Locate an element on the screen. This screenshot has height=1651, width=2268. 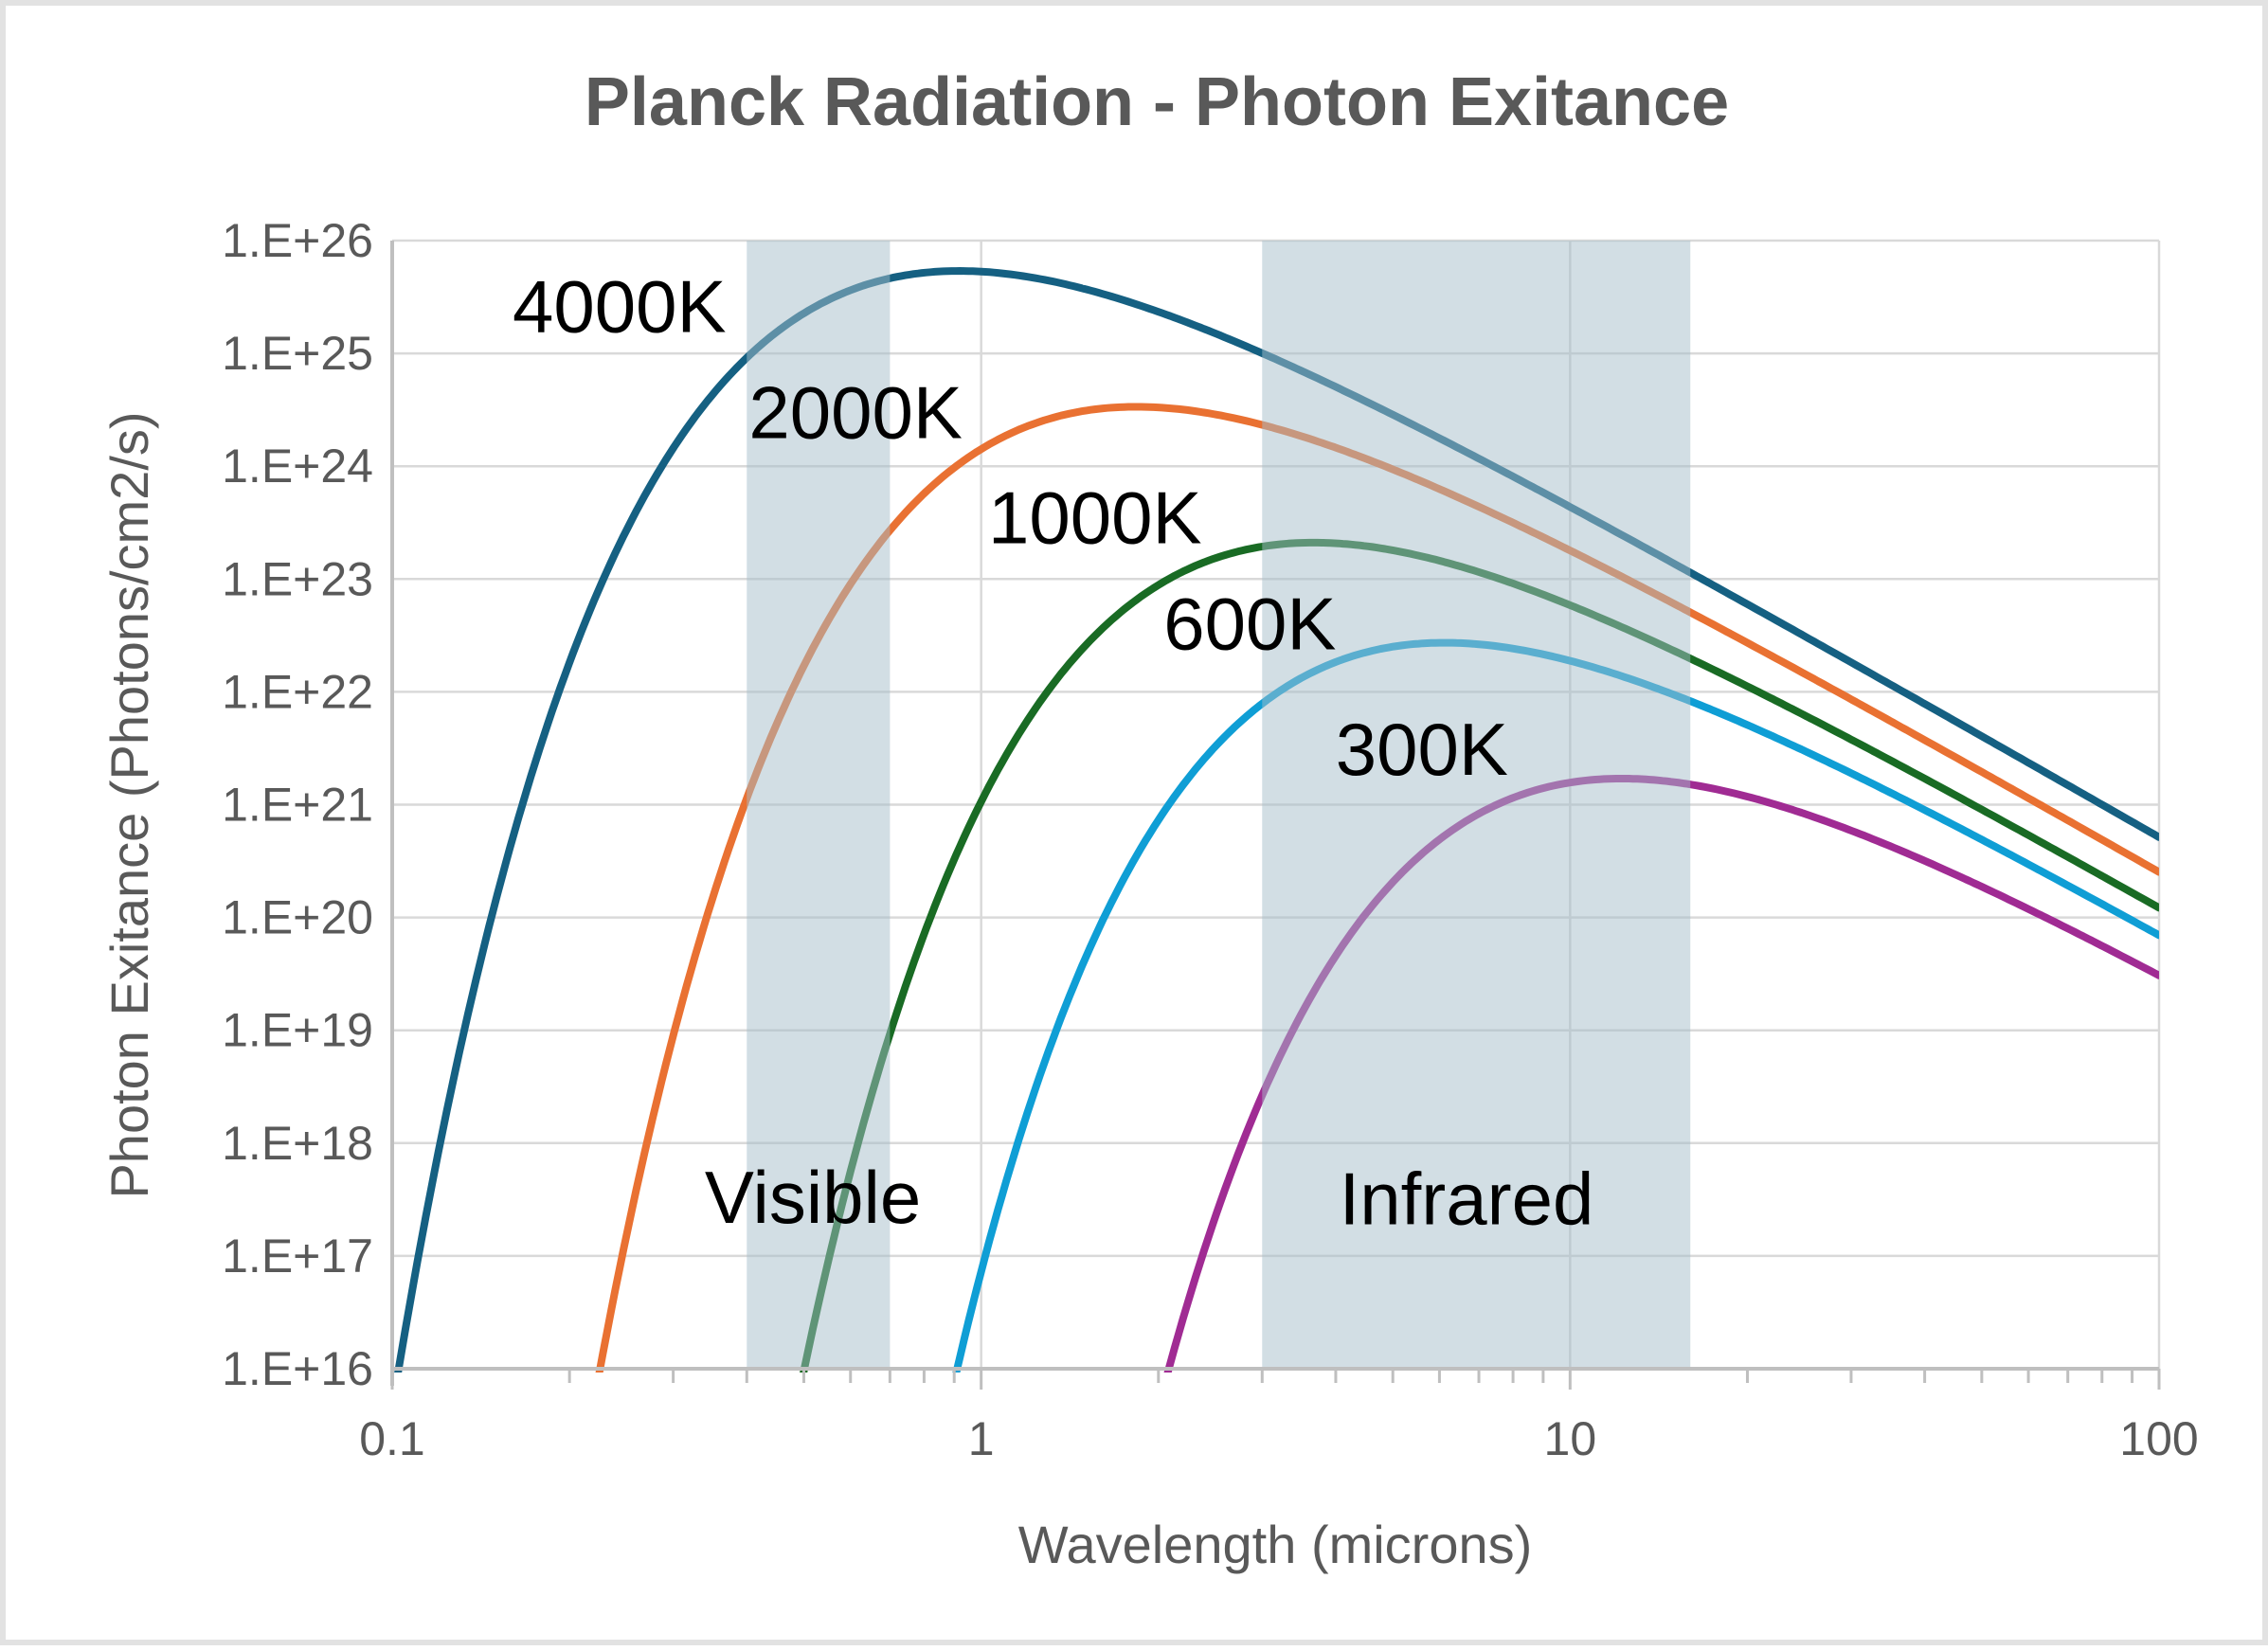
x-axis-title: Wavelength (microns) is located at coordinates (1275, 1545).